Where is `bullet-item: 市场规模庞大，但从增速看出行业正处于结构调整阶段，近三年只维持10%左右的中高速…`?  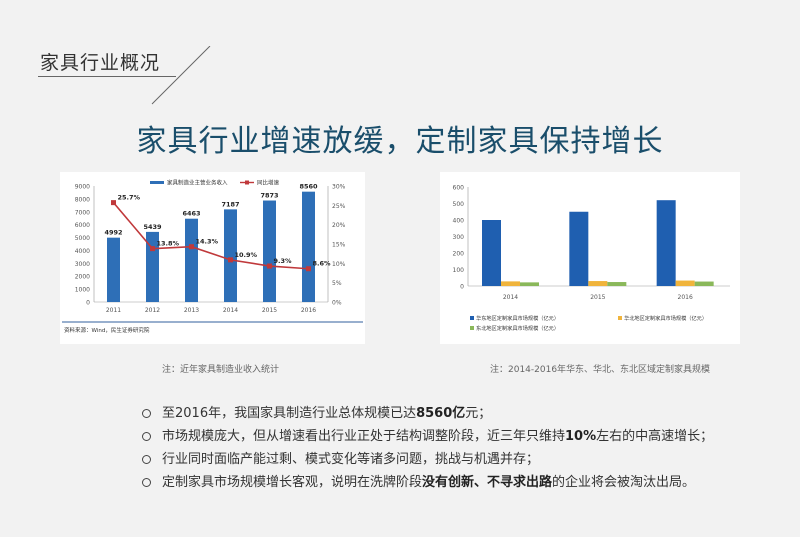
bullet-item: 市场规模庞大，但从增速看出行业正处于结构调整阶段，近三年只维持10%左右的中高速… is located at coordinates (460, 436).